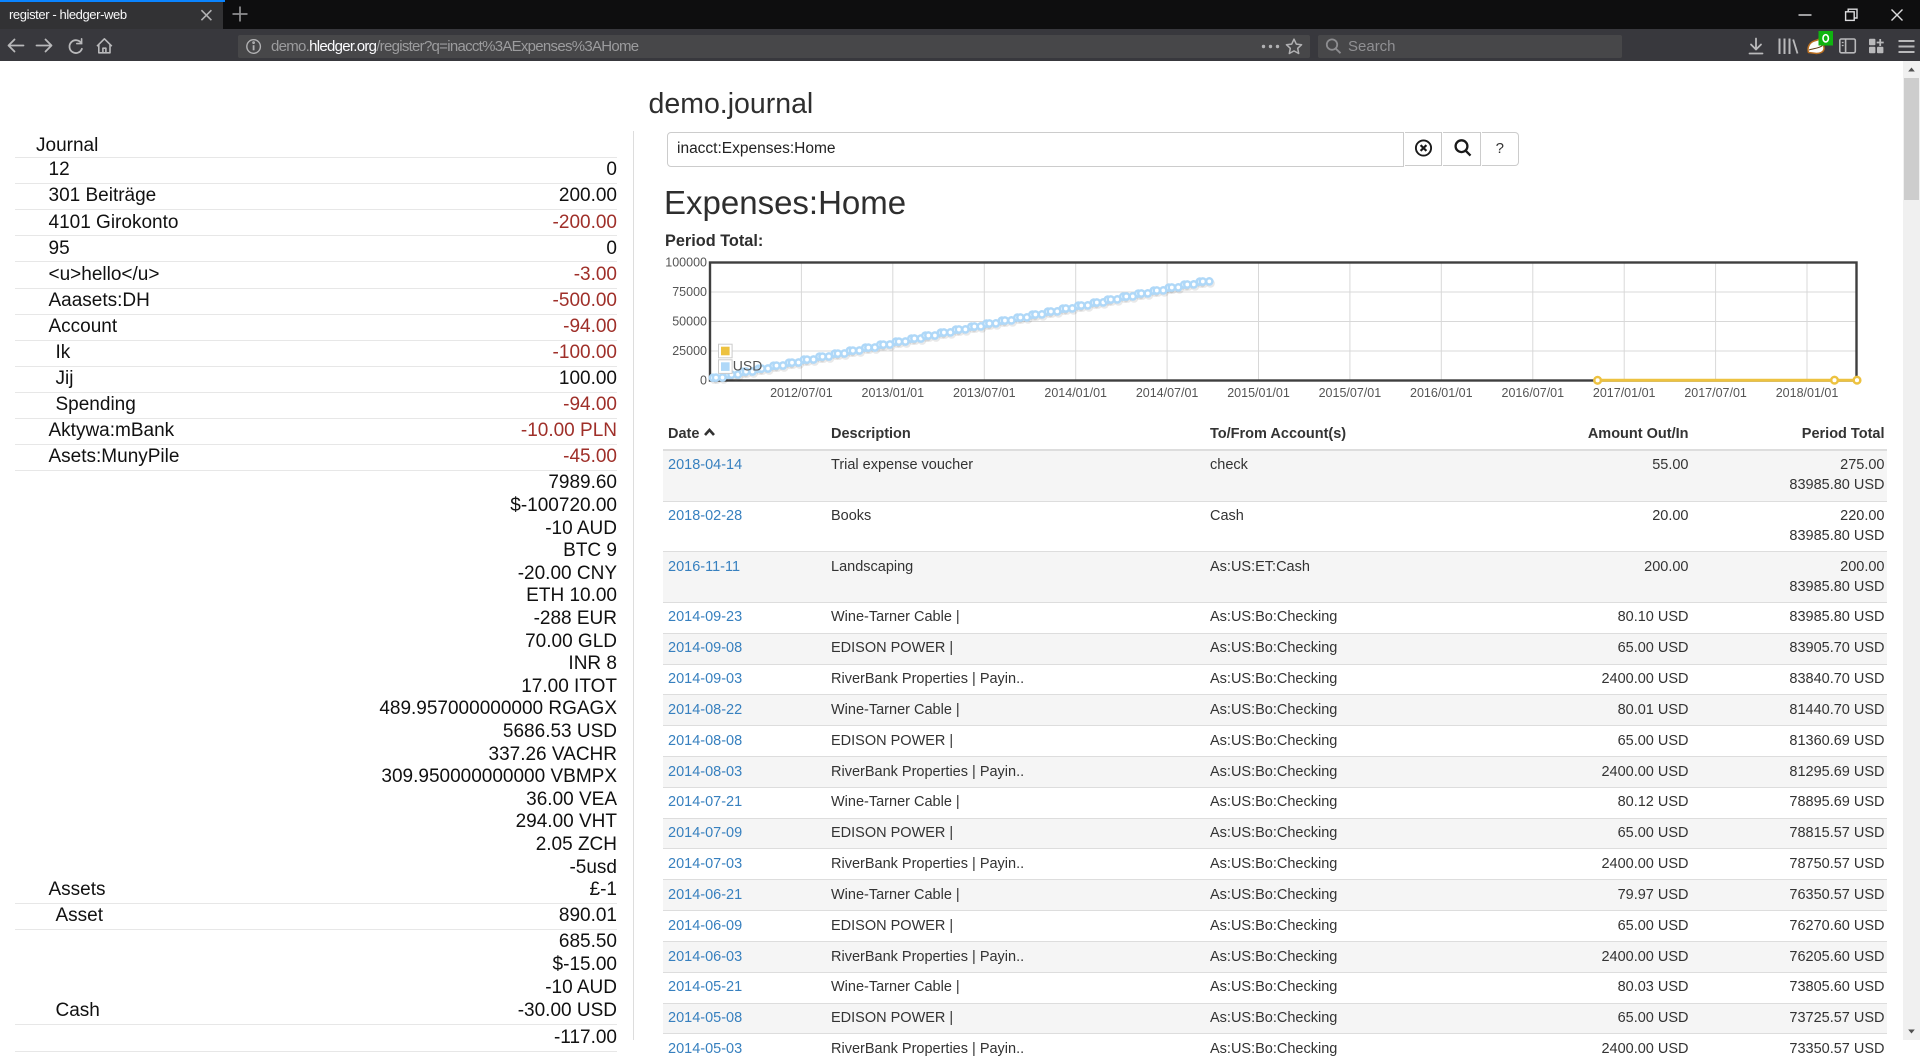 Image resolution: width=1920 pixels, height=1064 pixels. I want to click on svg-text: 2015/07/01, so click(1350, 393).